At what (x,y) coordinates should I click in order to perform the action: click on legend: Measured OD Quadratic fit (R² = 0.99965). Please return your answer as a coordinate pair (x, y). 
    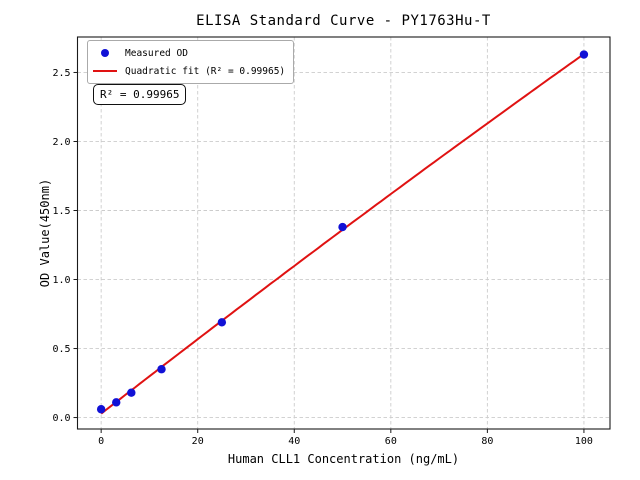
    Looking at the image, I should click on (191, 62).